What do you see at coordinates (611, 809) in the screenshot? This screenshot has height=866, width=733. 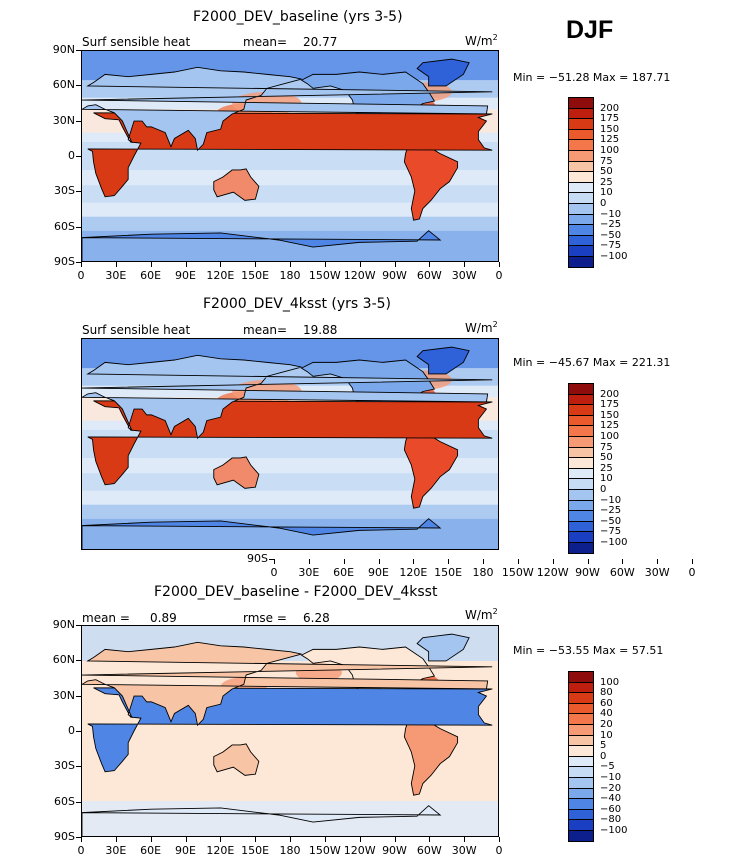 I see `colorbar-label: −60` at bounding box center [611, 809].